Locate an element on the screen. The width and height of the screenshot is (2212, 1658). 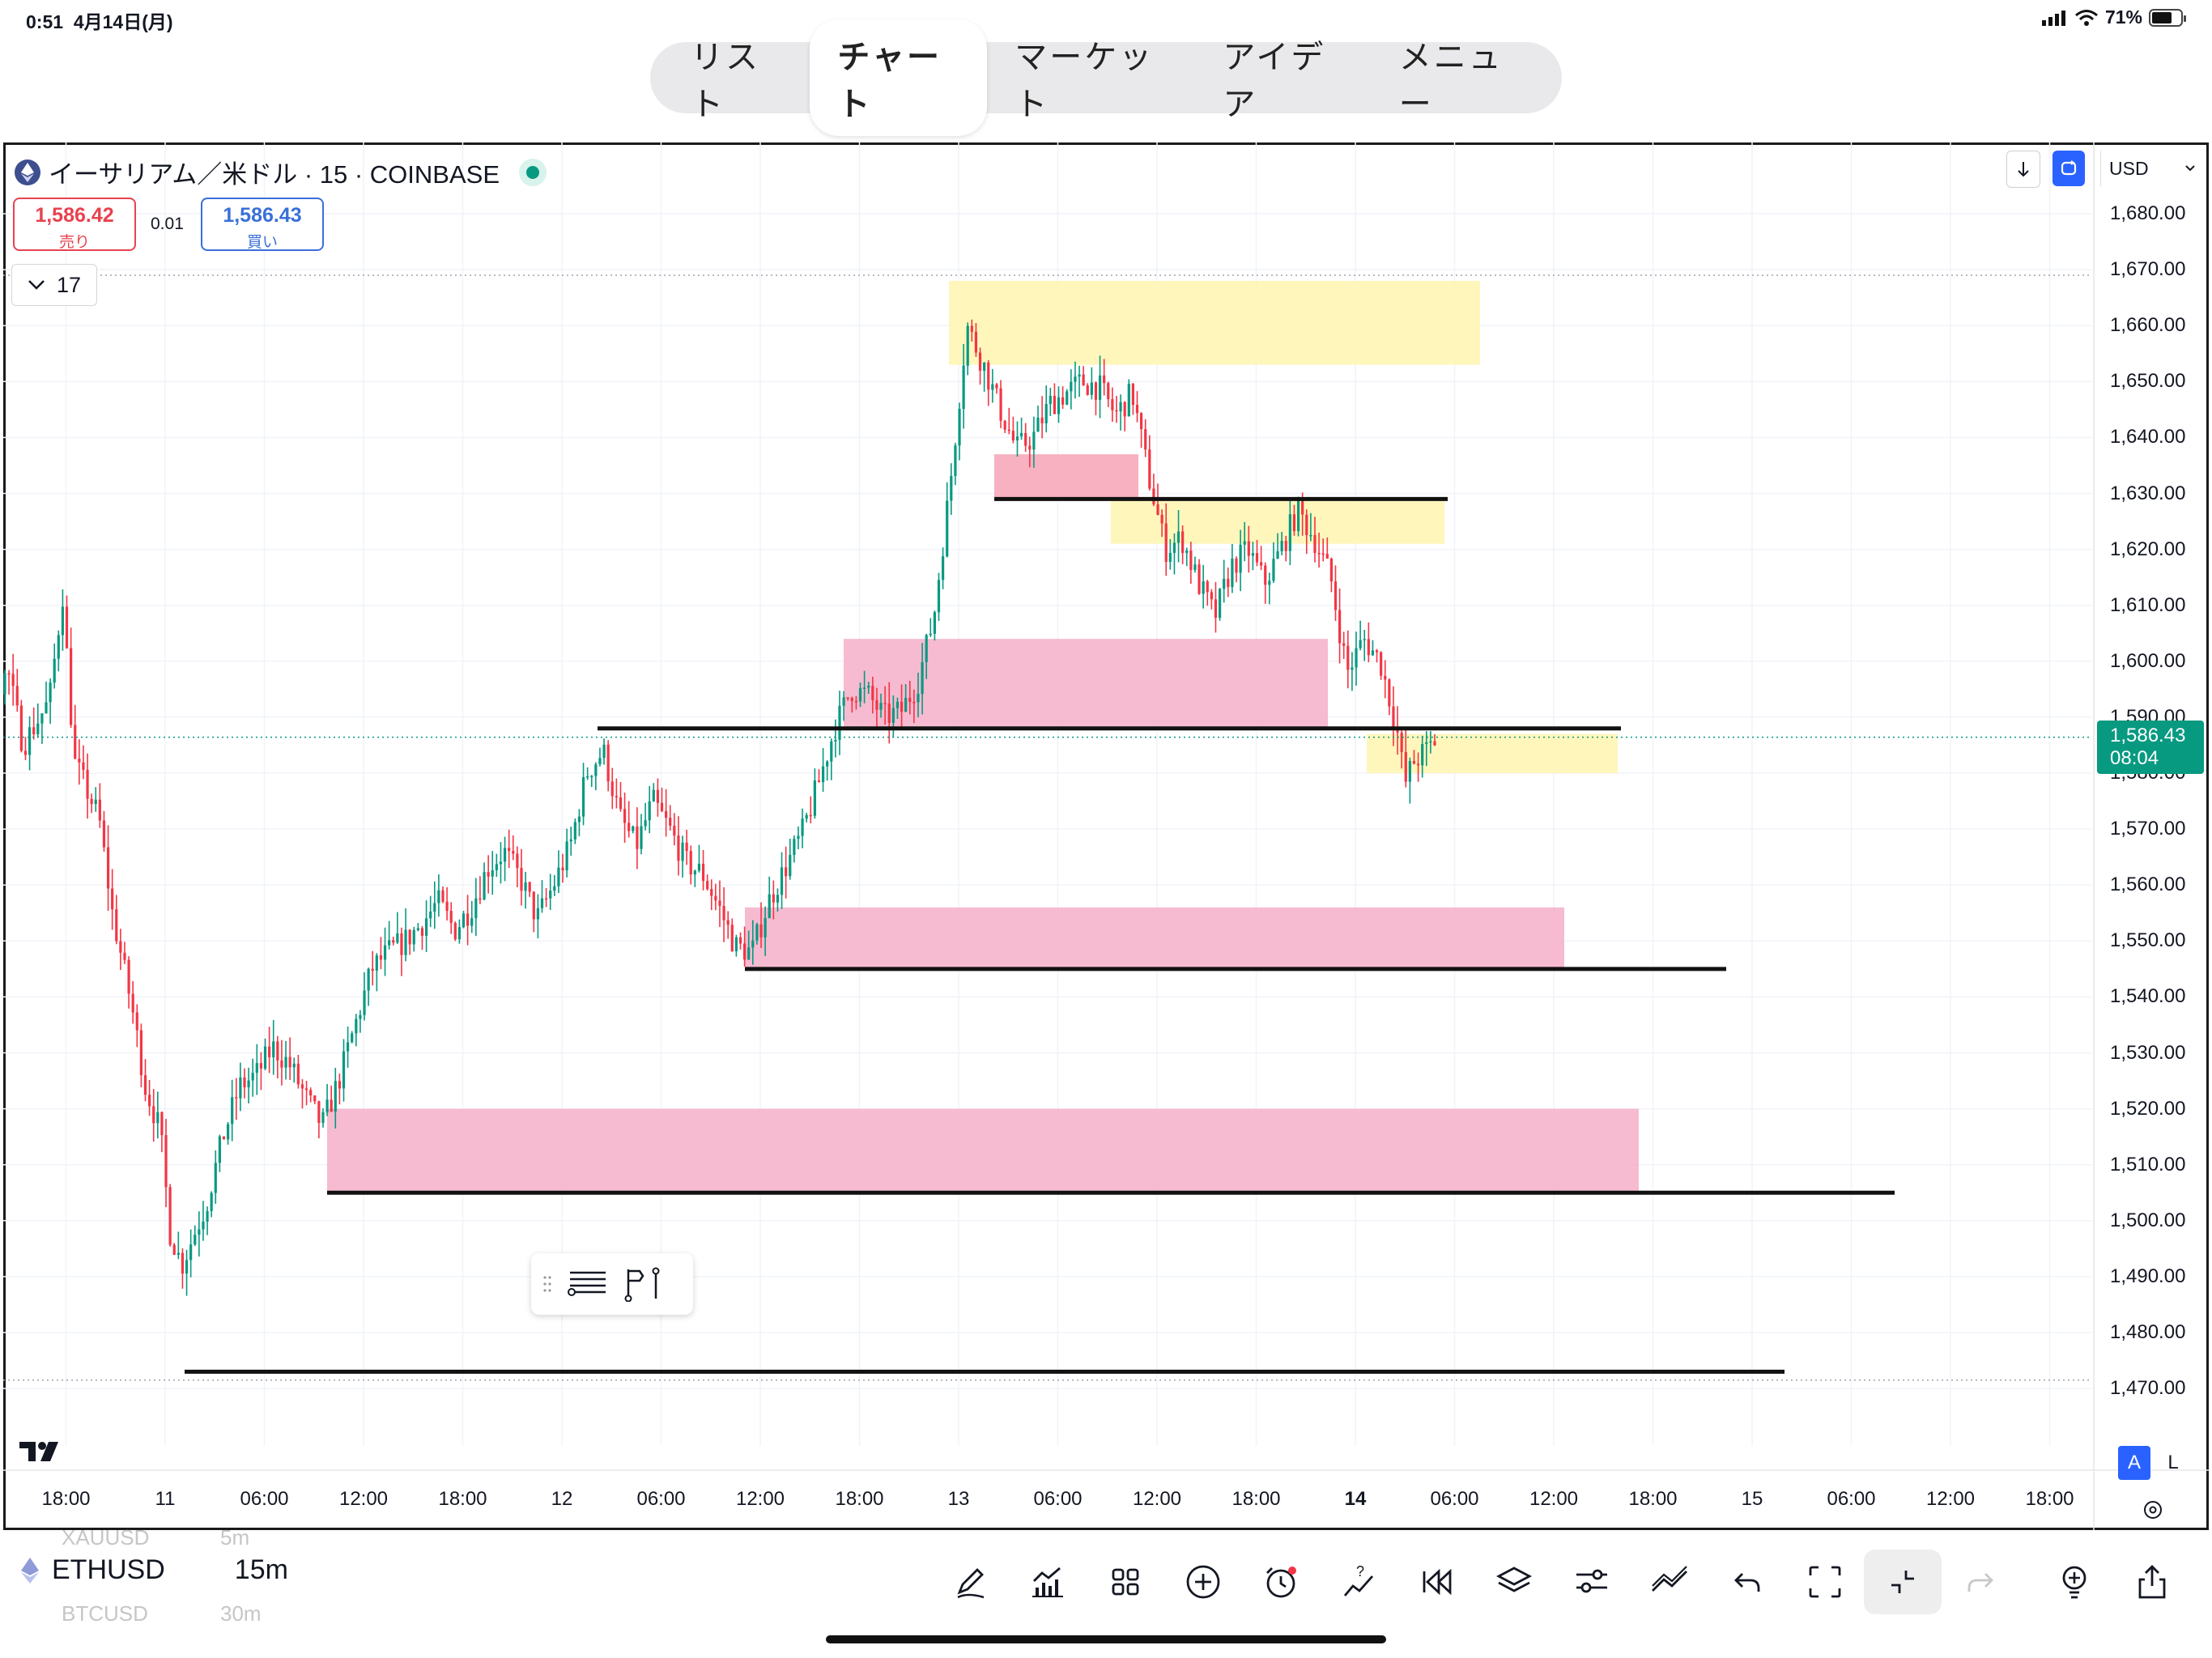
settings-icon is located at coordinates (2153, 1510).